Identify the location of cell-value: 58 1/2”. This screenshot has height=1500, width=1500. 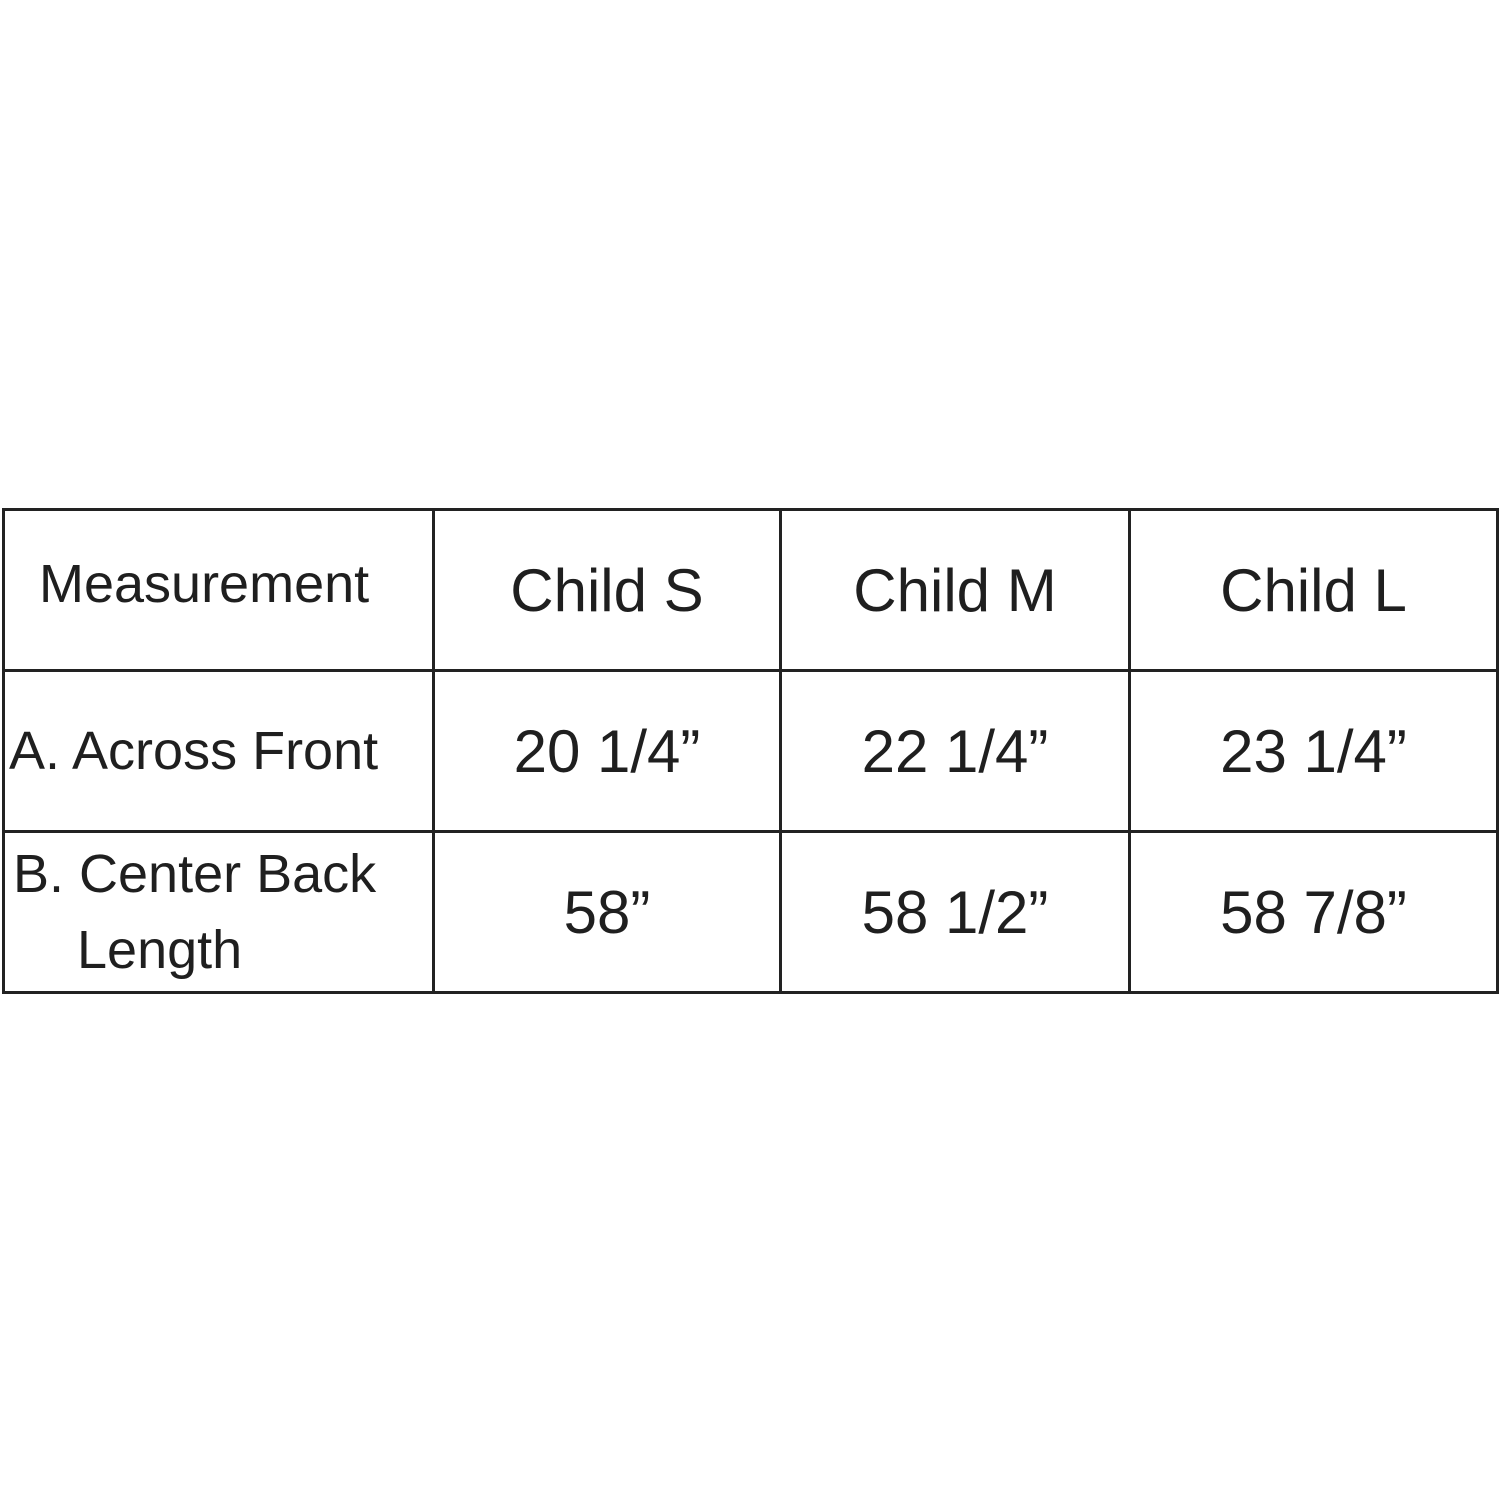
(955, 912).